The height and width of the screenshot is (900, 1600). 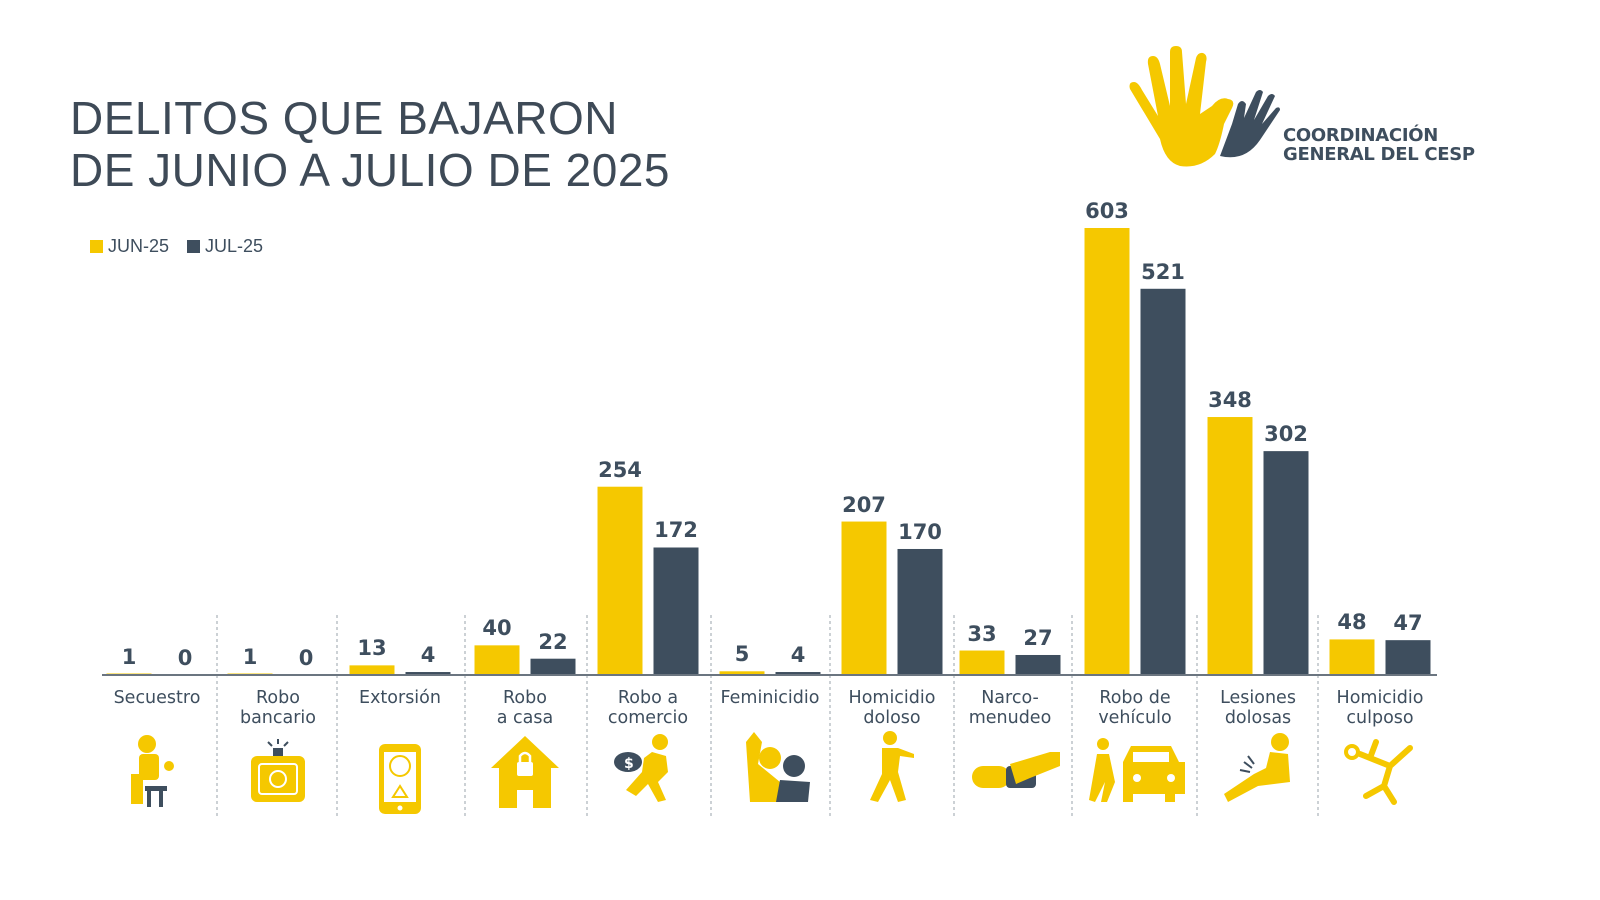 What do you see at coordinates (553, 641) in the screenshot?
I see `data-label-jul: 22` at bounding box center [553, 641].